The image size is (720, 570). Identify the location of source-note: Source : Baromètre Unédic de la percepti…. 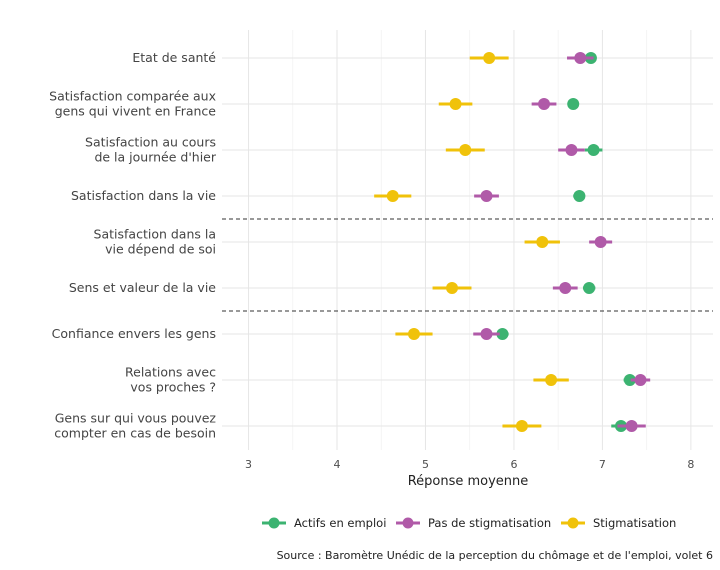
(495, 555).